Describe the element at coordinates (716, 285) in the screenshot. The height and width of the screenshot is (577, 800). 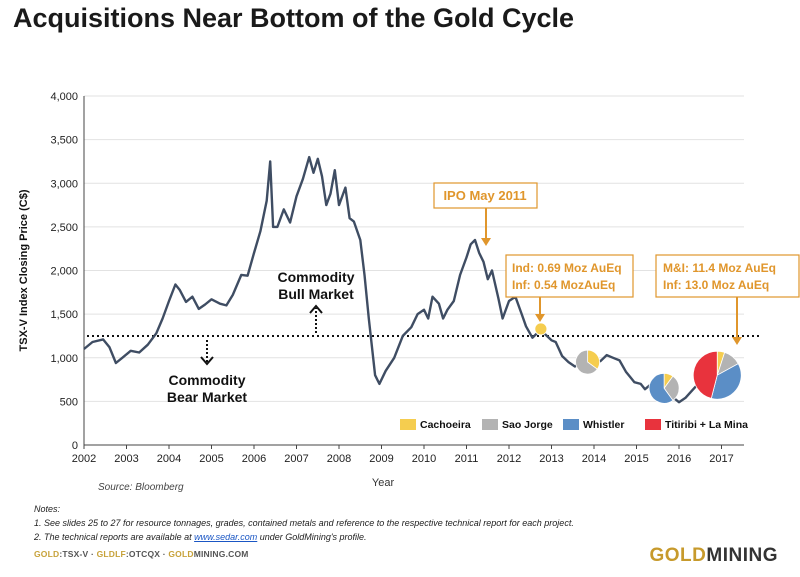
I see `resource-box-2-line2: Inf: 13.0 Moz AuEq` at that location.